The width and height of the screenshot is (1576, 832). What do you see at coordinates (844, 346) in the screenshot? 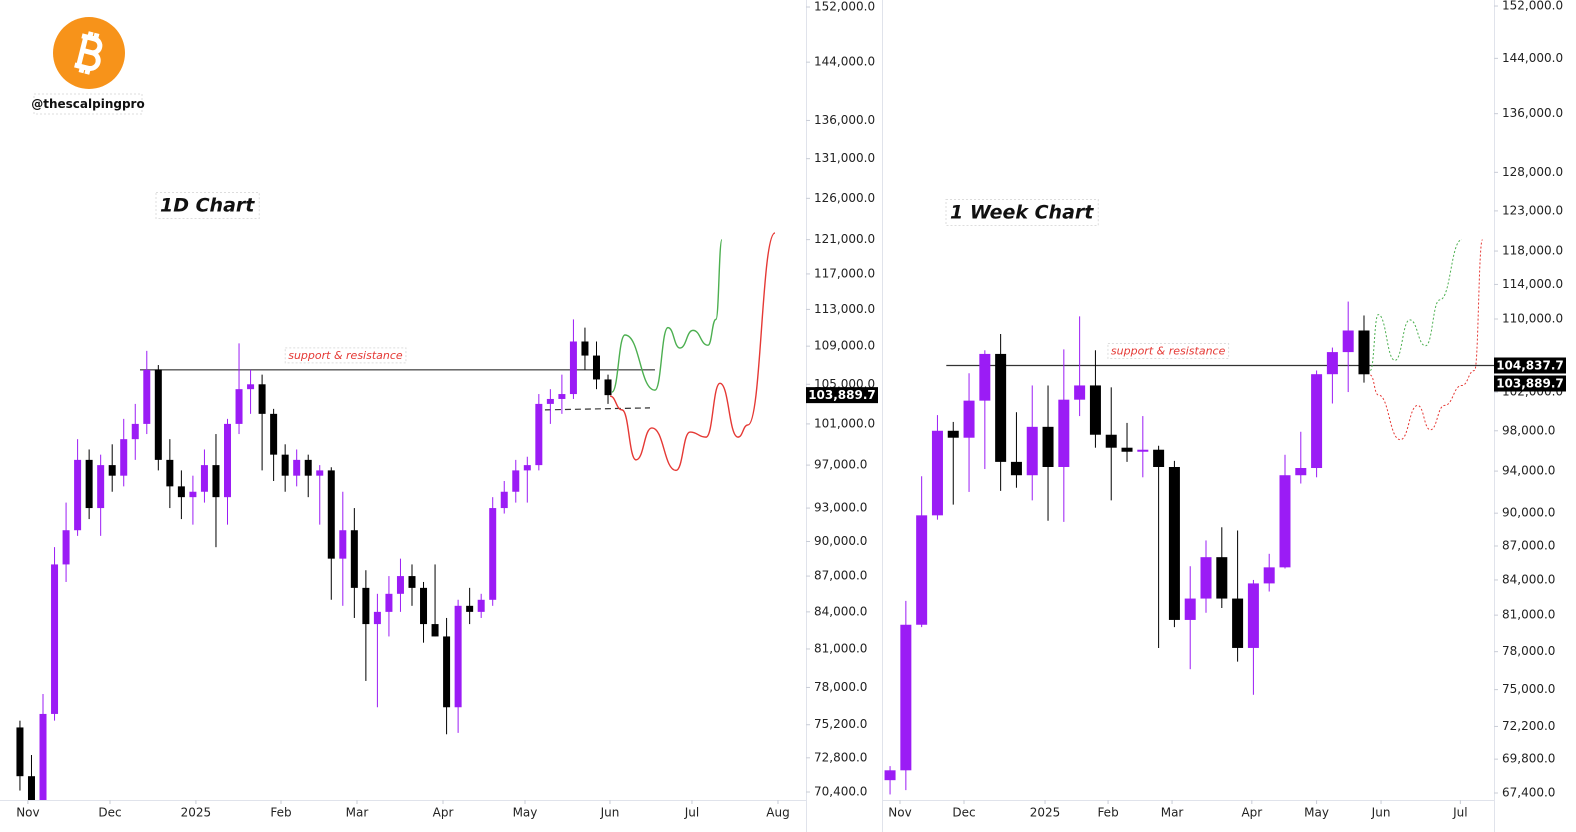
I see `y-tick-label: 109,000.0` at bounding box center [844, 346].